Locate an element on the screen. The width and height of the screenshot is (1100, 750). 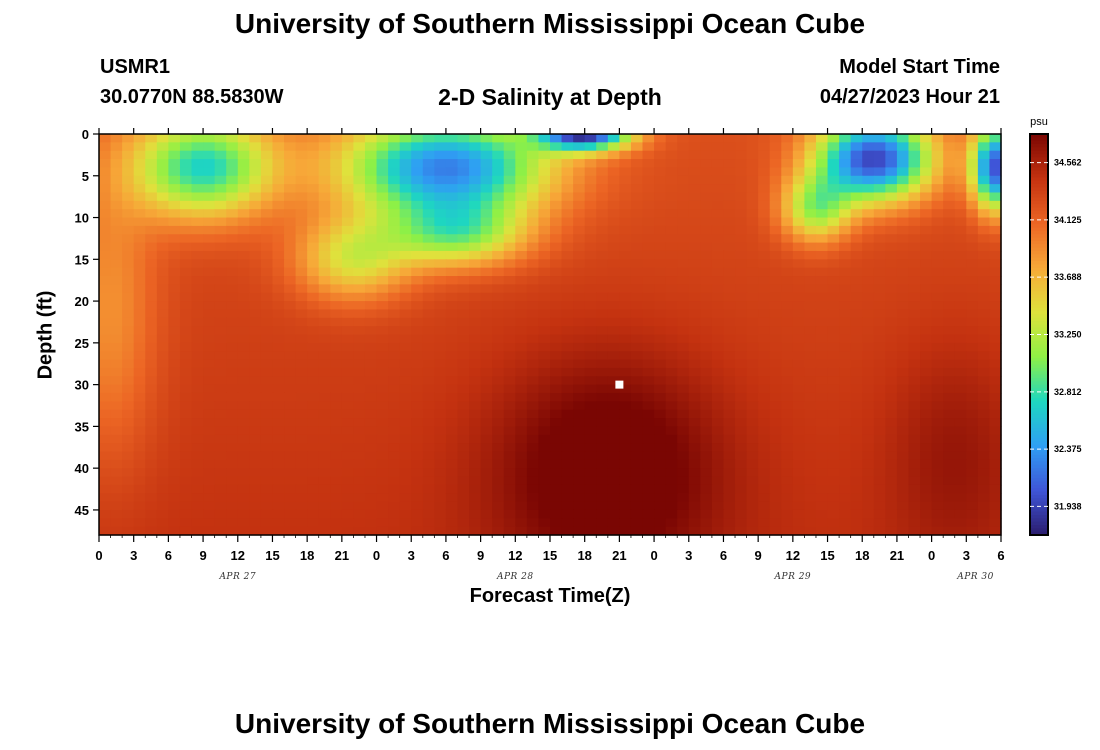
day-label: APR 28 is located at coordinates (515, 577).